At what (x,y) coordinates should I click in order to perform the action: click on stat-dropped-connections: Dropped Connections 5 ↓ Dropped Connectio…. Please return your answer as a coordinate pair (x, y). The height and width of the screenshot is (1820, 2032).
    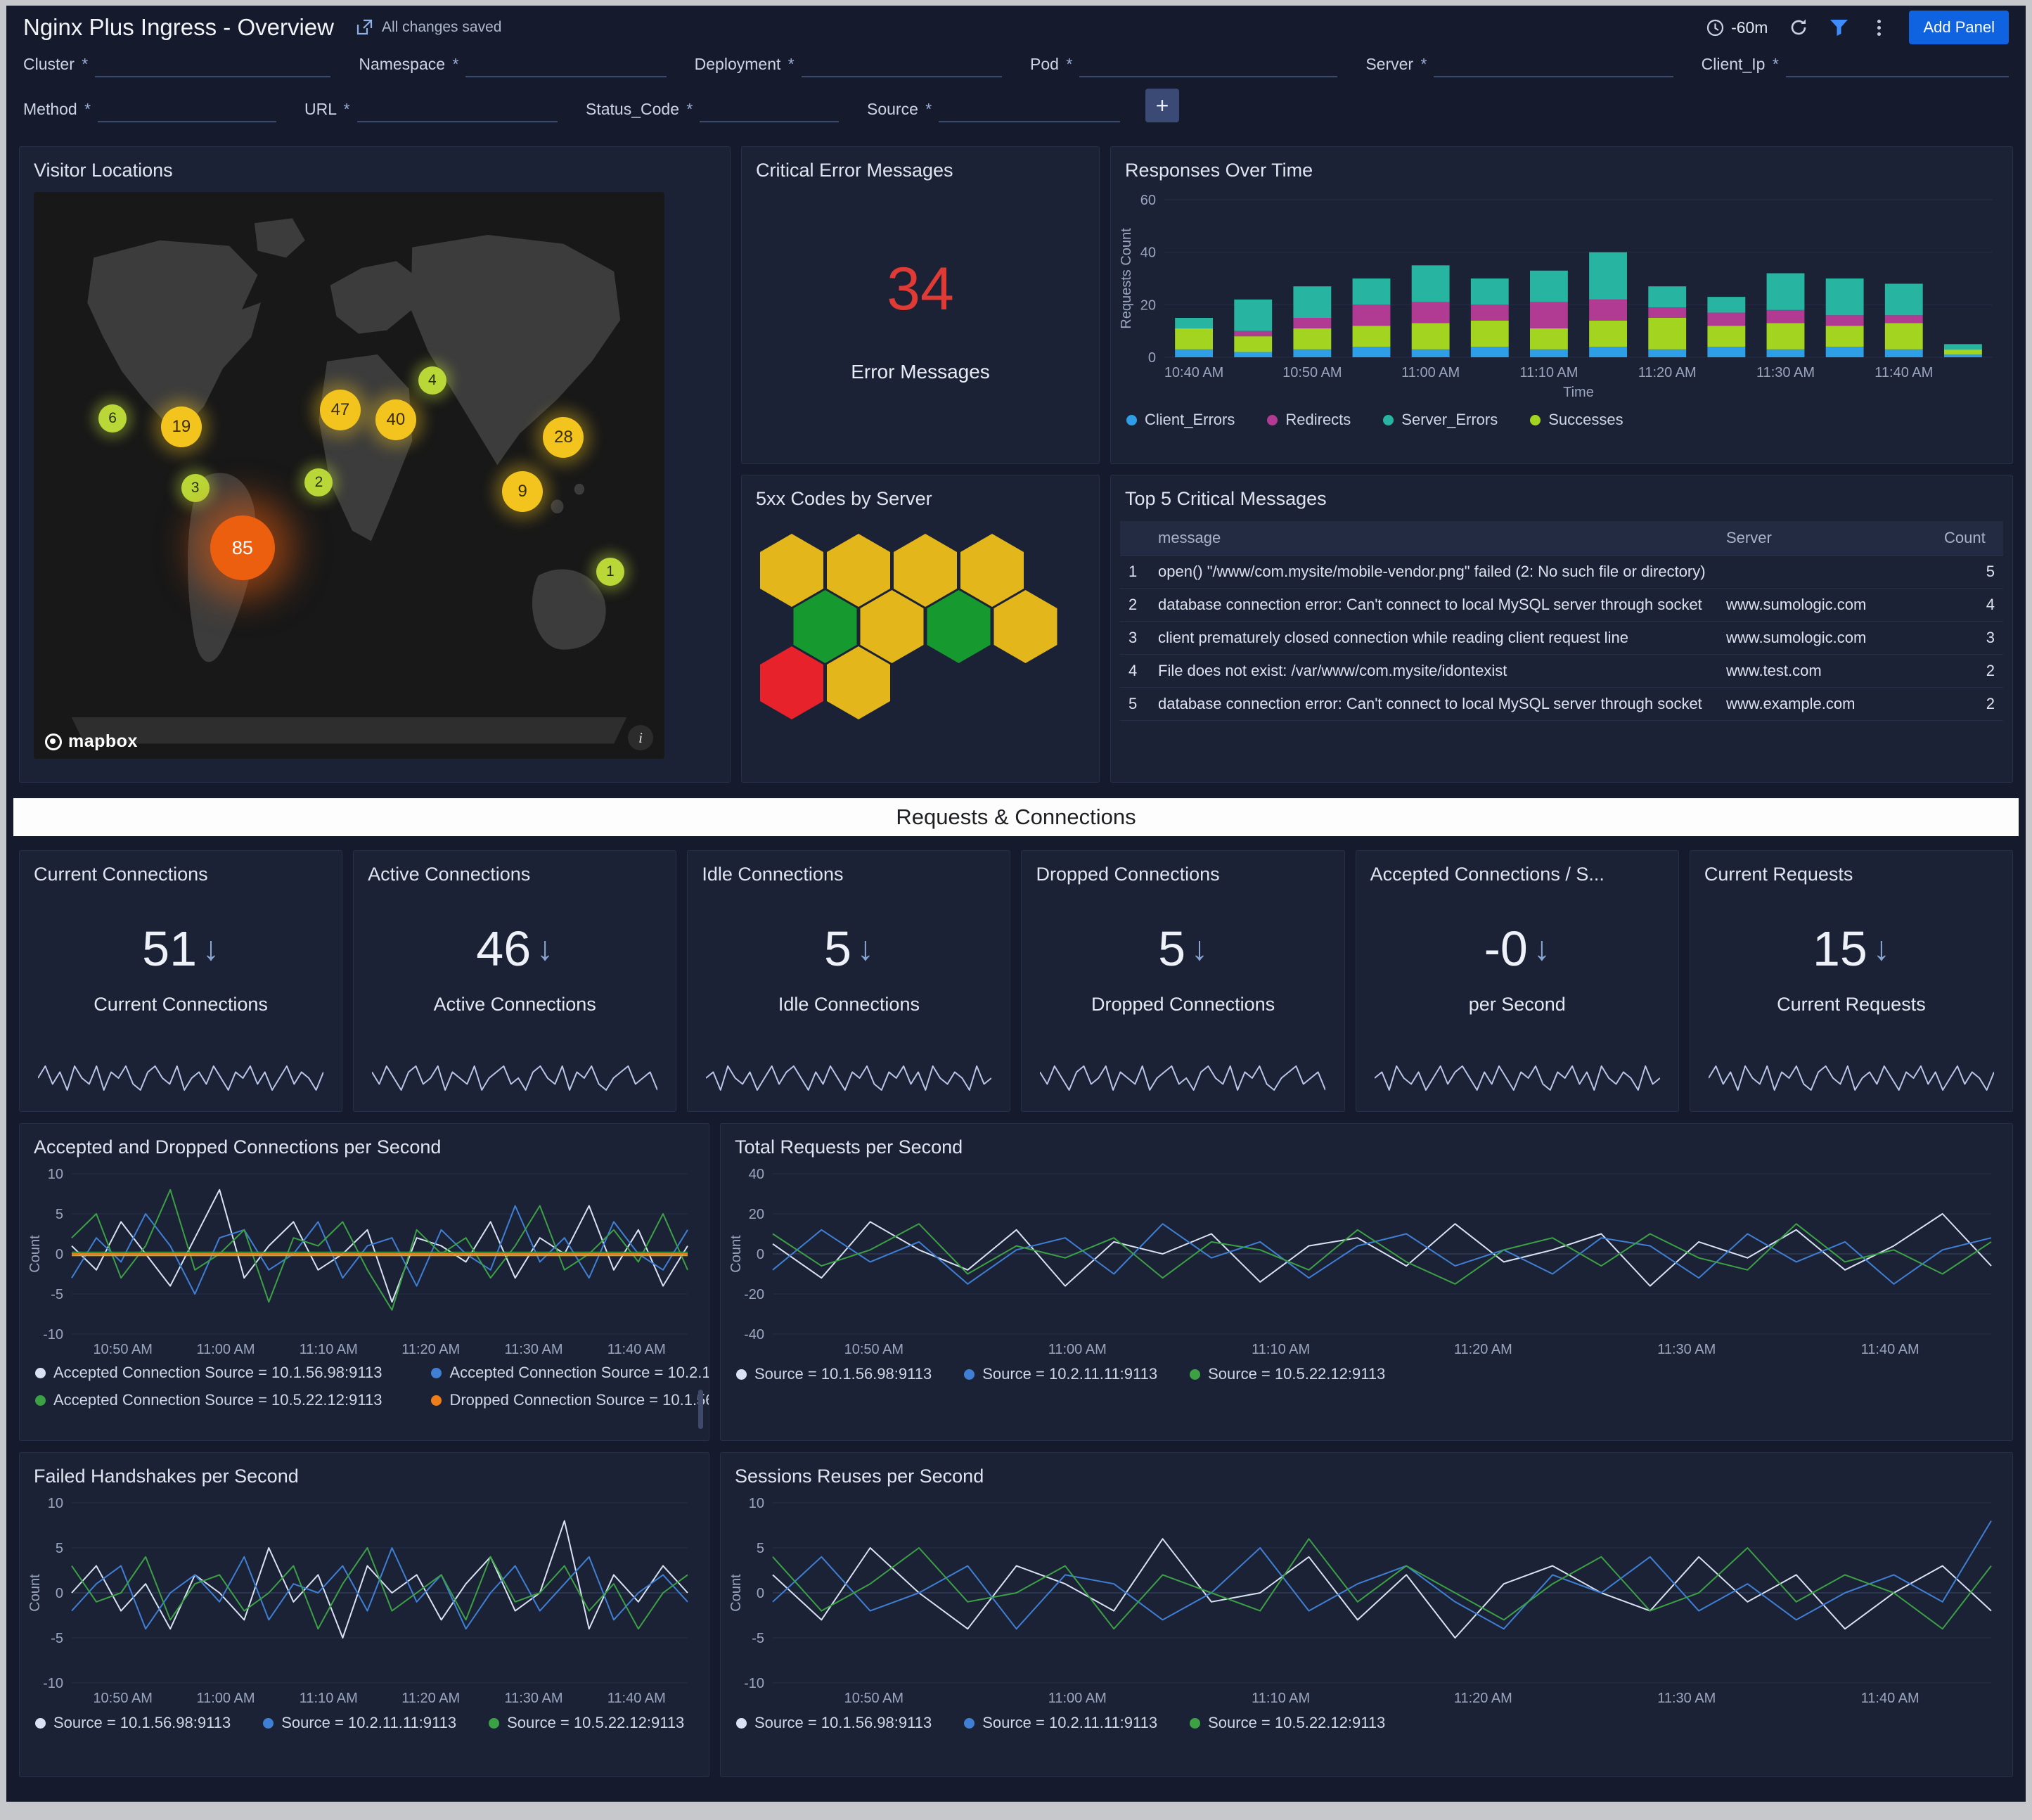
    Looking at the image, I should click on (1183, 981).